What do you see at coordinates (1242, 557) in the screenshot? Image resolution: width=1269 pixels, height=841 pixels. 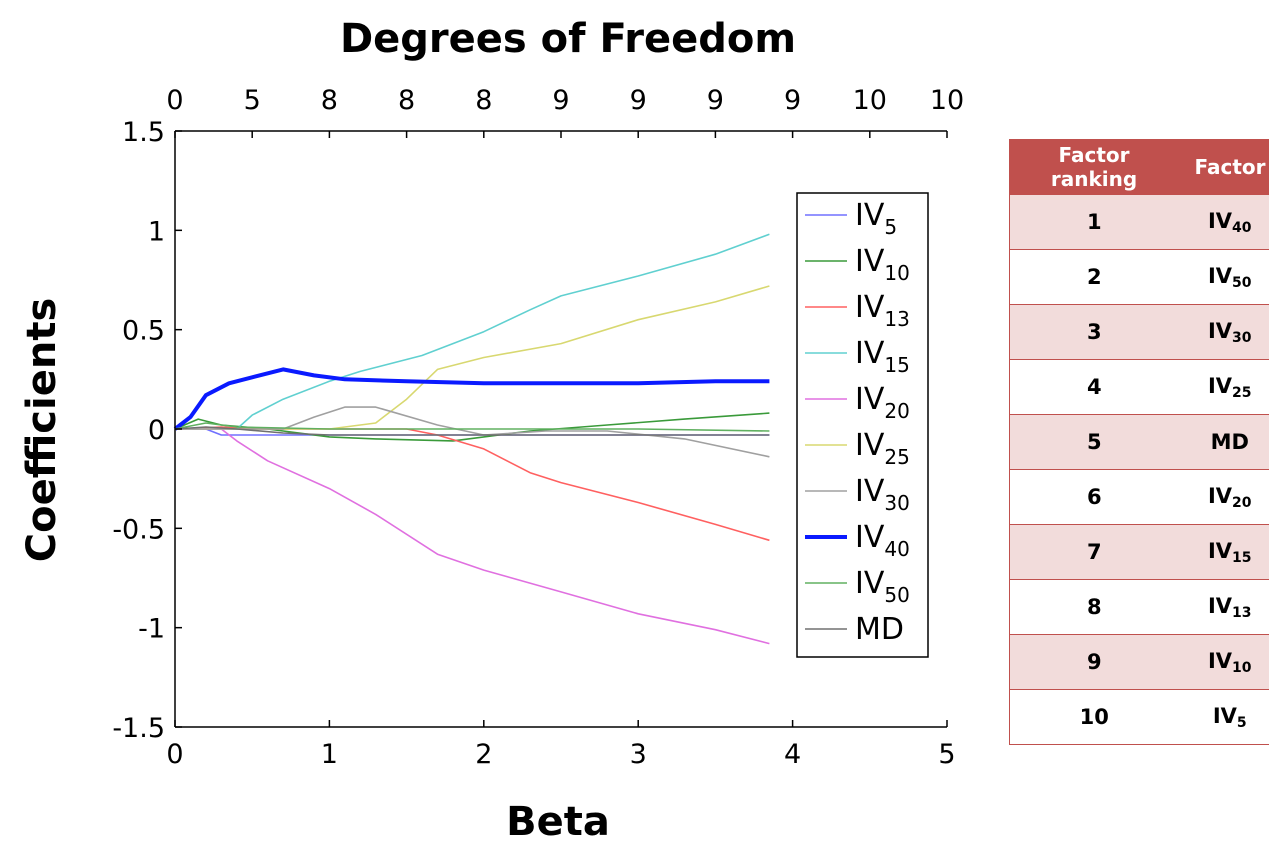 I see `factor-subscript: 15` at bounding box center [1242, 557].